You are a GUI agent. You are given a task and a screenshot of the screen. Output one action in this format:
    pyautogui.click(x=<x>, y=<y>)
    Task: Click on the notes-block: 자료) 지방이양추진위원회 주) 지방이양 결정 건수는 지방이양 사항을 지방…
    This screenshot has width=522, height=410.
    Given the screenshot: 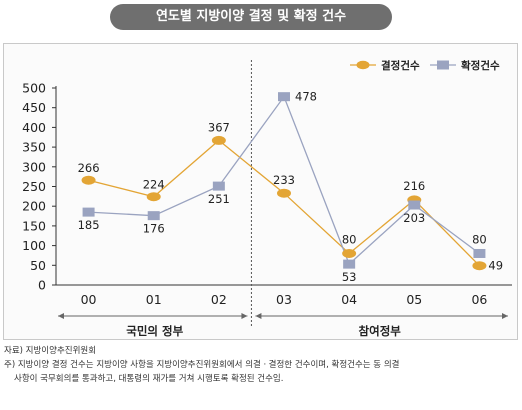 What is the action you would take?
    pyautogui.click(x=261, y=365)
    